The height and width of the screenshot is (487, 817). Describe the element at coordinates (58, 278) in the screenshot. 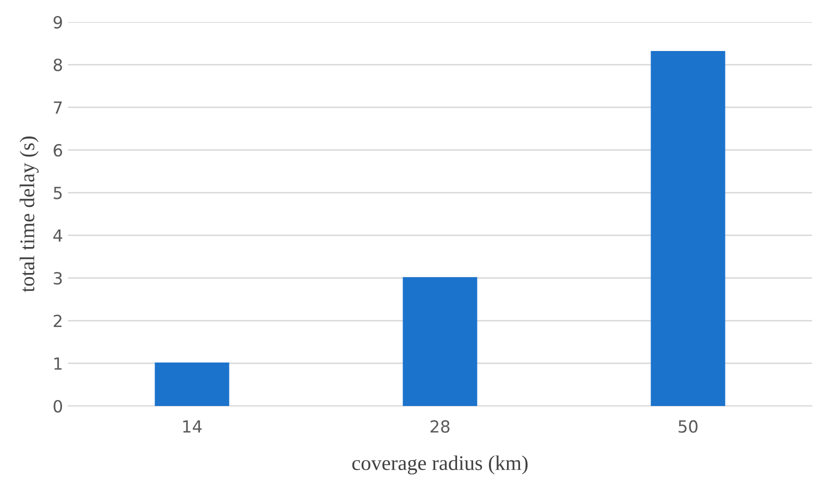

I see `y-tick-label: 3` at that location.